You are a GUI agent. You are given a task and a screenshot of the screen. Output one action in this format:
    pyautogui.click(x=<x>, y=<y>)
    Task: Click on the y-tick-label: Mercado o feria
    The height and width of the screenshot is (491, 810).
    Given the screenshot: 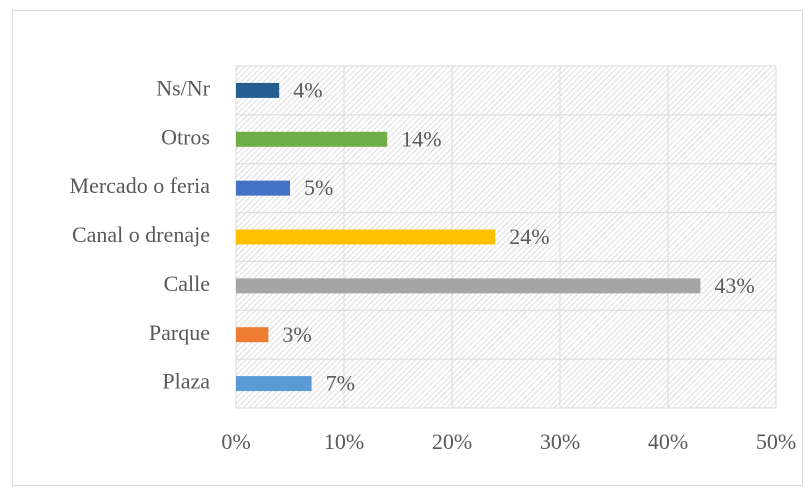 What is the action you would take?
    pyautogui.click(x=140, y=185)
    